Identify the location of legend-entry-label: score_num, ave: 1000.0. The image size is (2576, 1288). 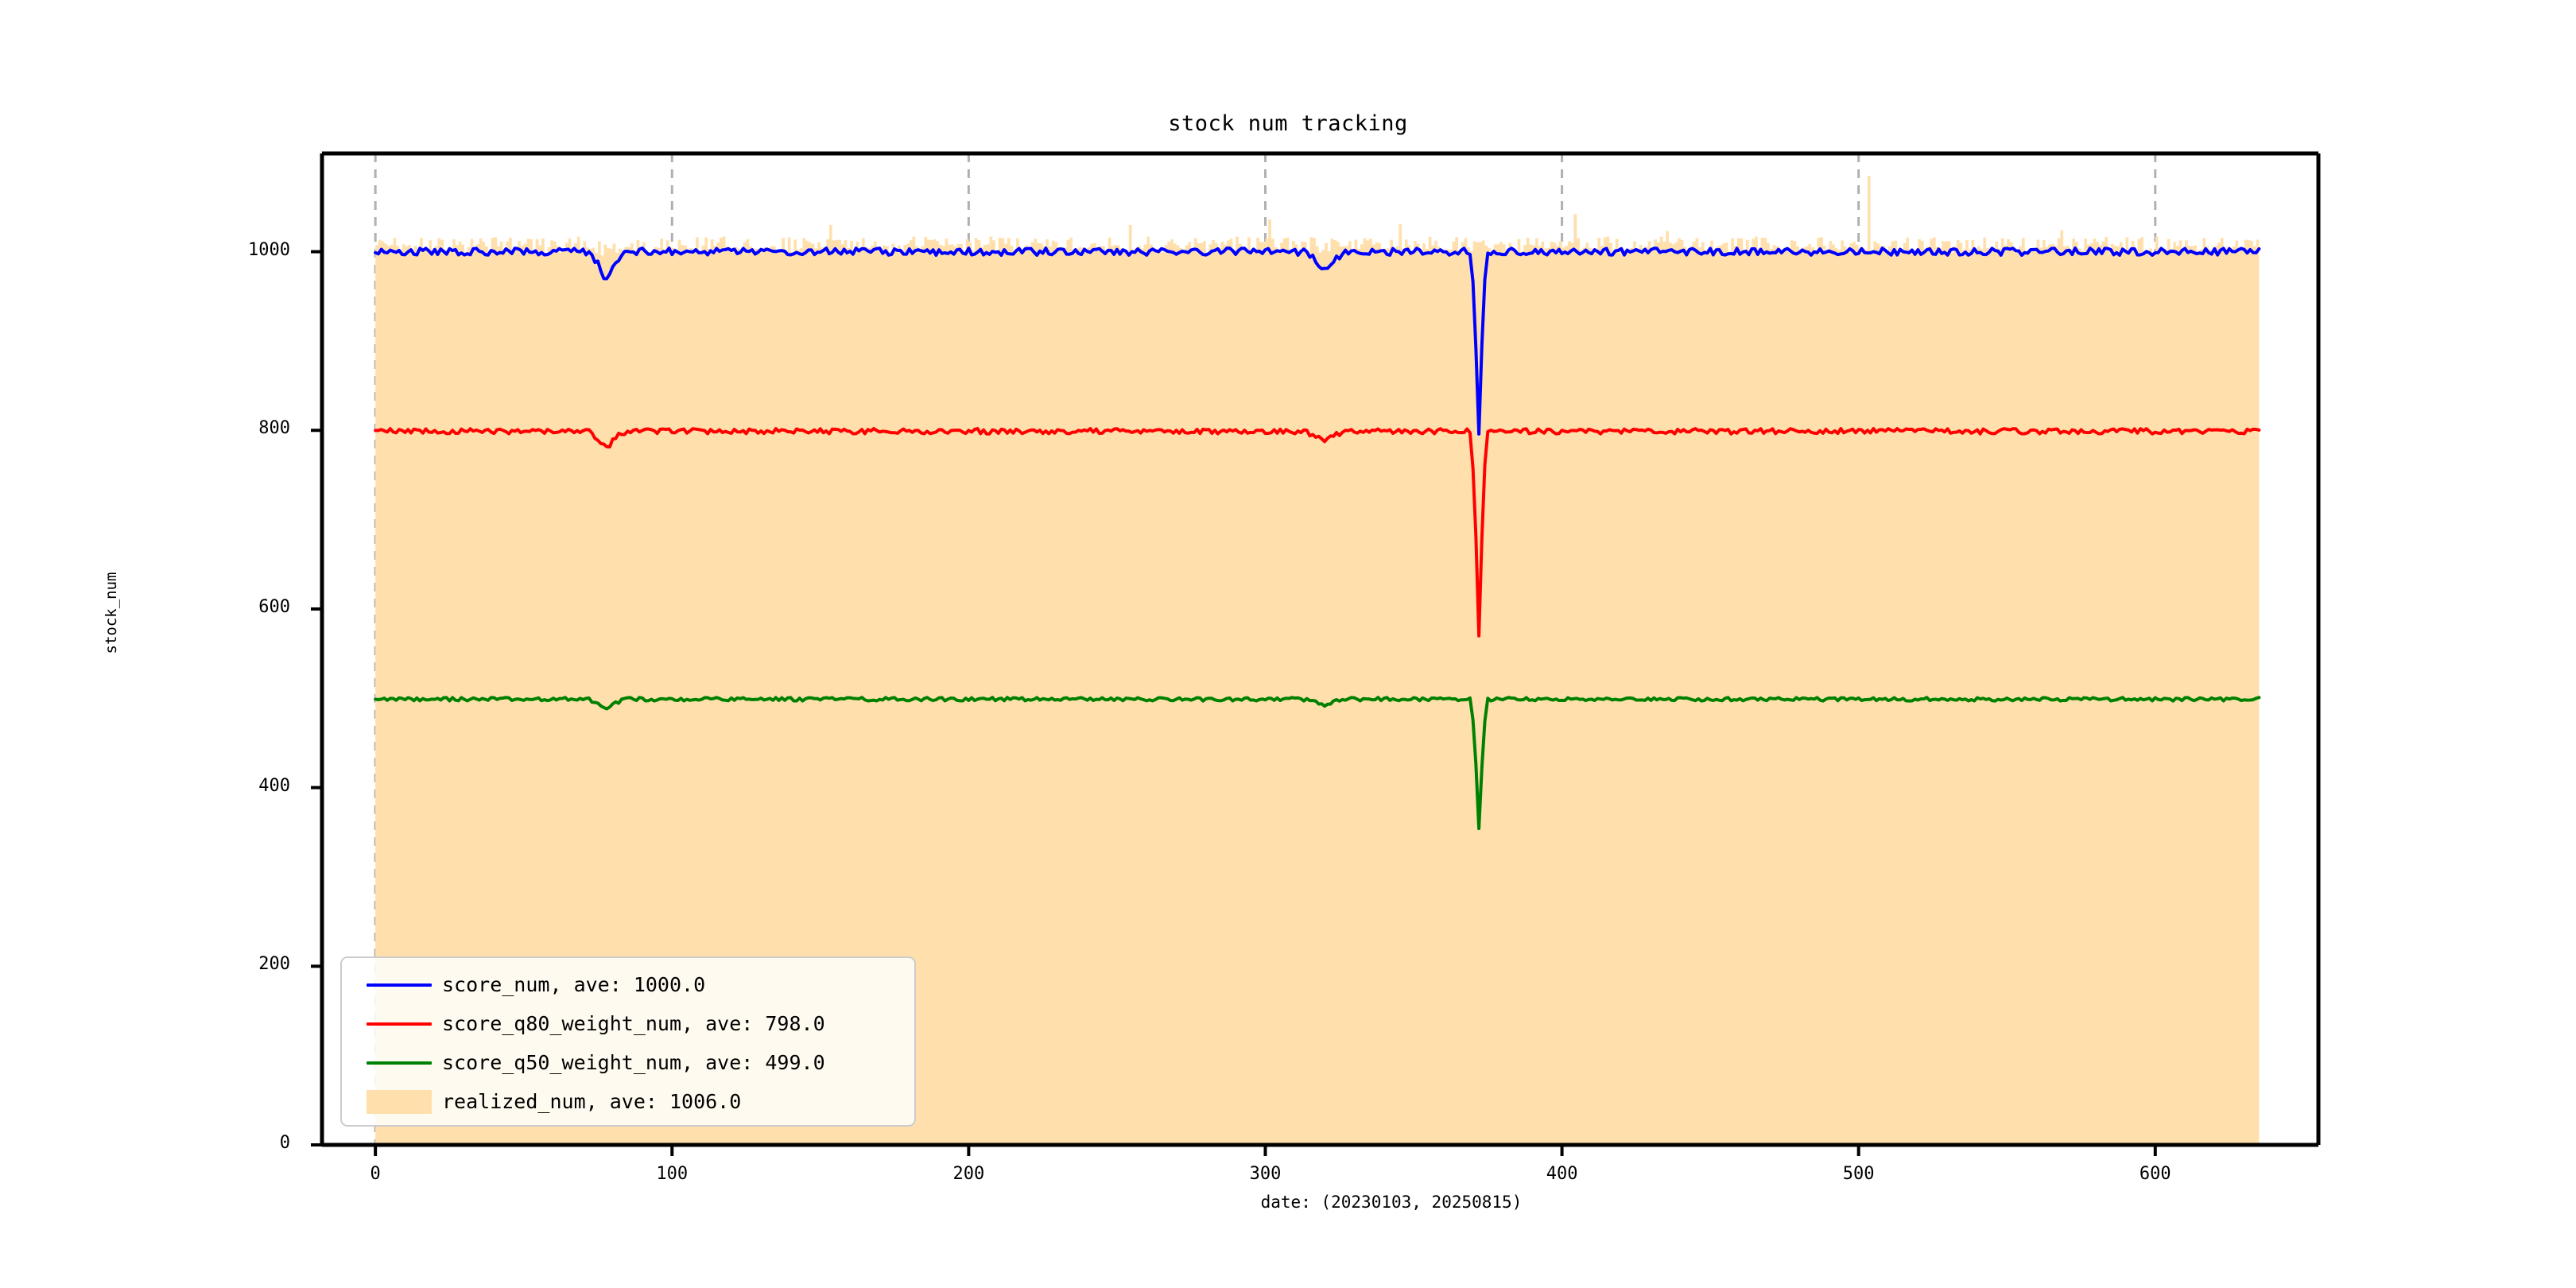
(574, 985).